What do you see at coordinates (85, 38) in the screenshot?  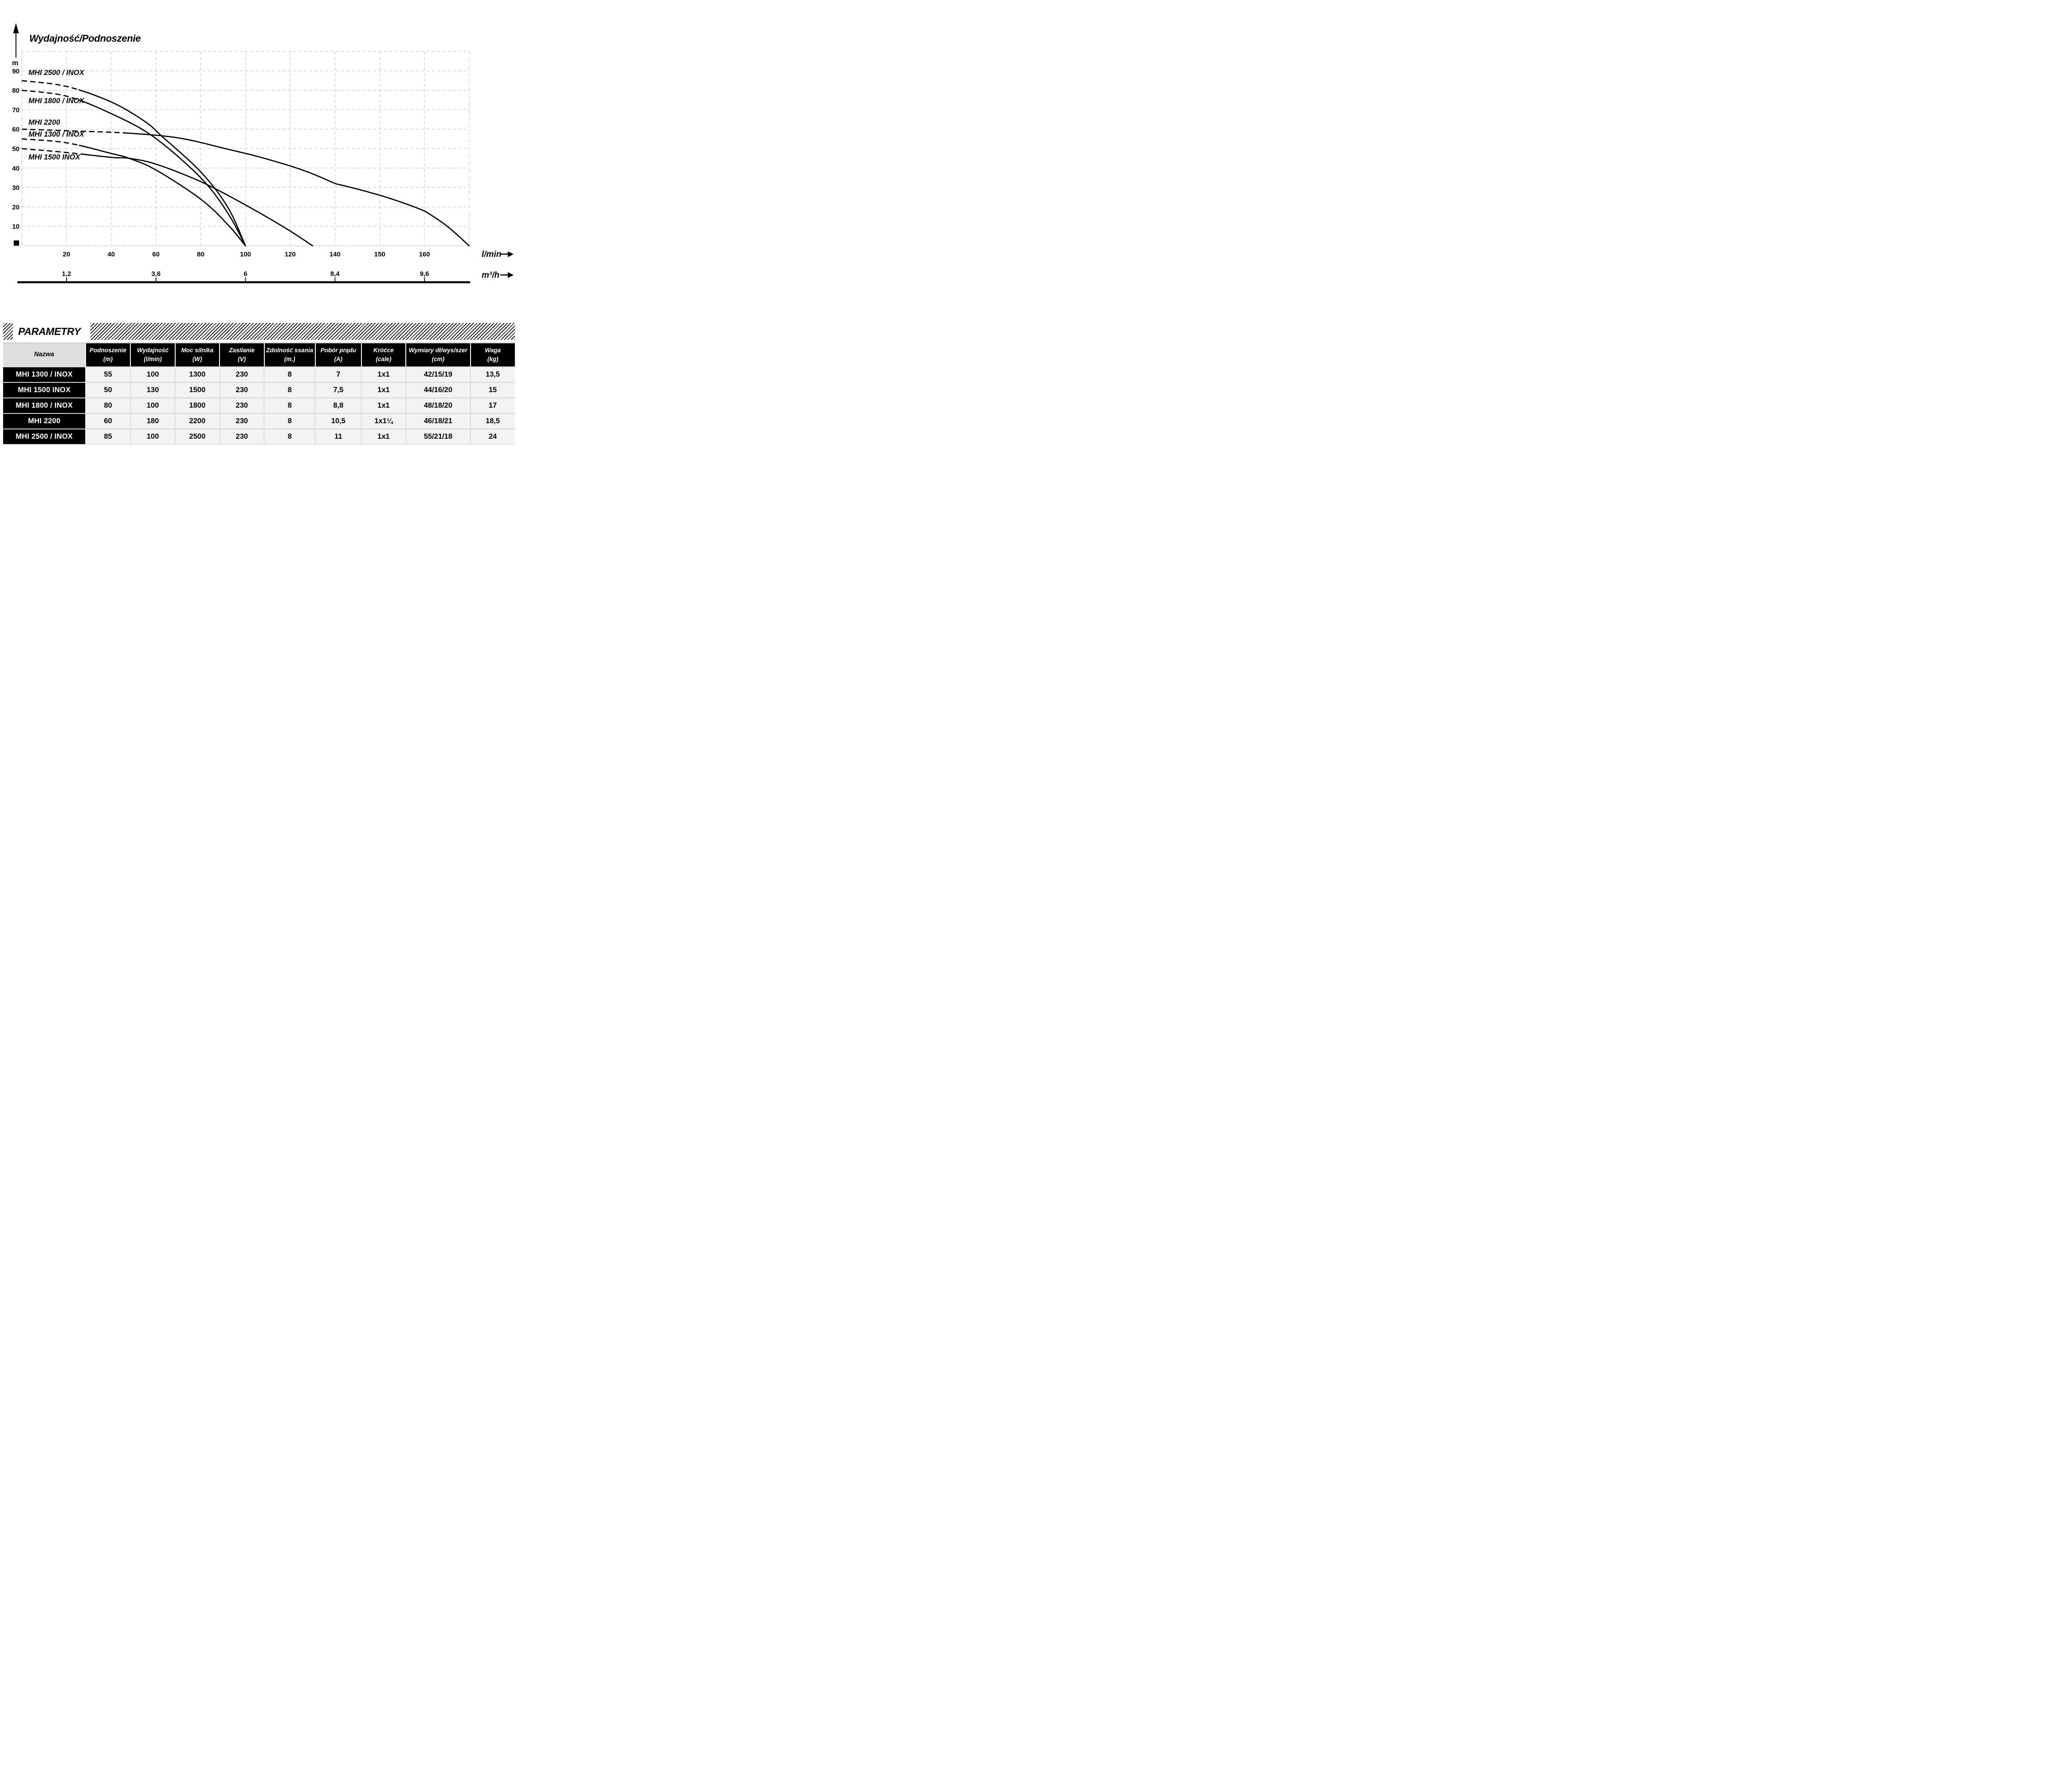 I see `chart-title: Wydajność/Podnoszenie` at bounding box center [85, 38].